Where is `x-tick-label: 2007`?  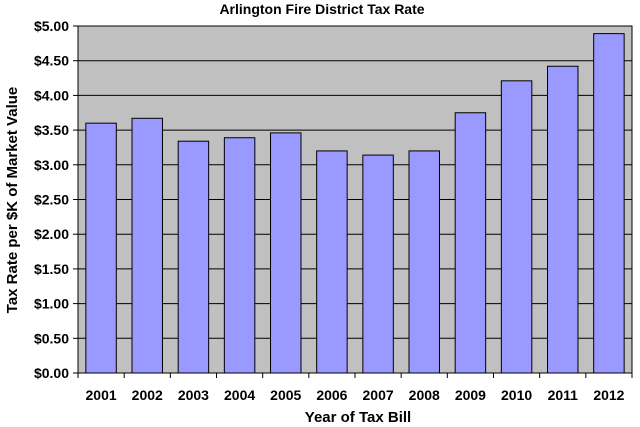
x-tick-label: 2007 is located at coordinates (378, 395).